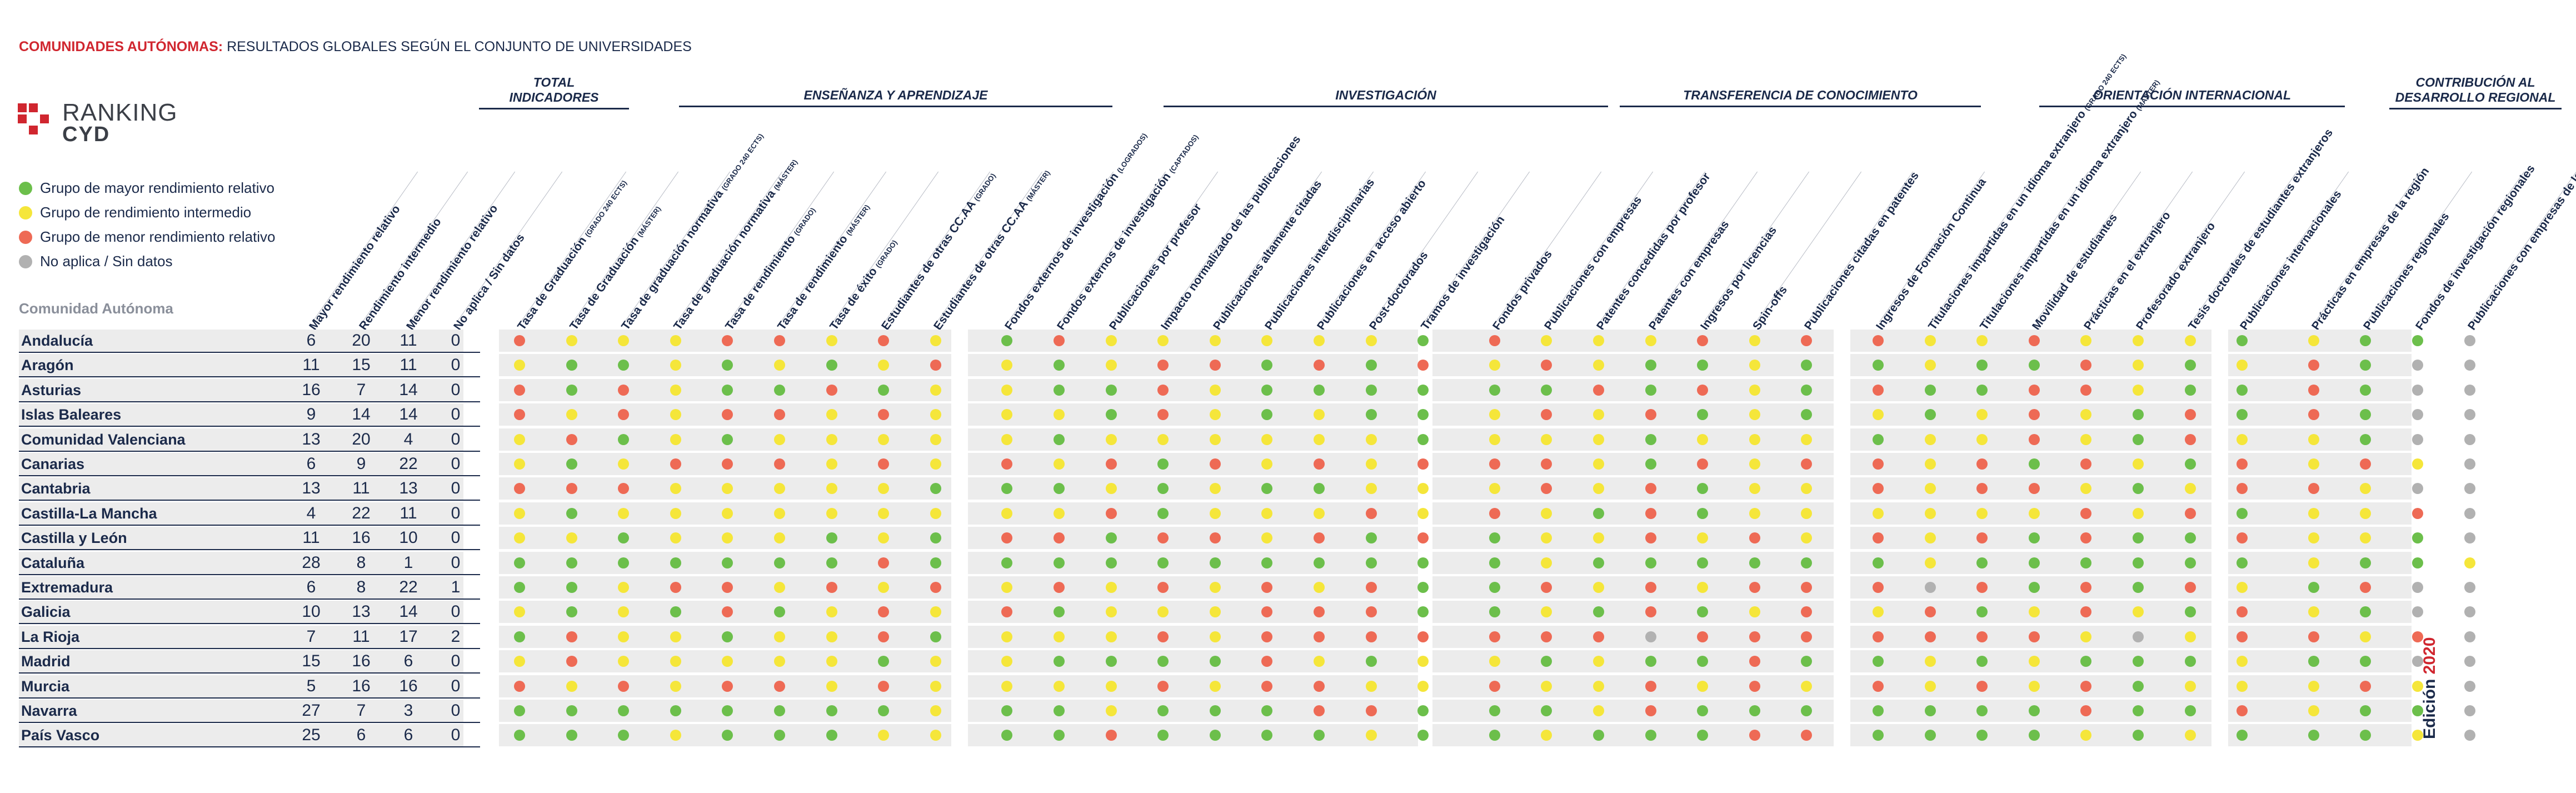  I want to click on region-name: Asturias, so click(52, 389).